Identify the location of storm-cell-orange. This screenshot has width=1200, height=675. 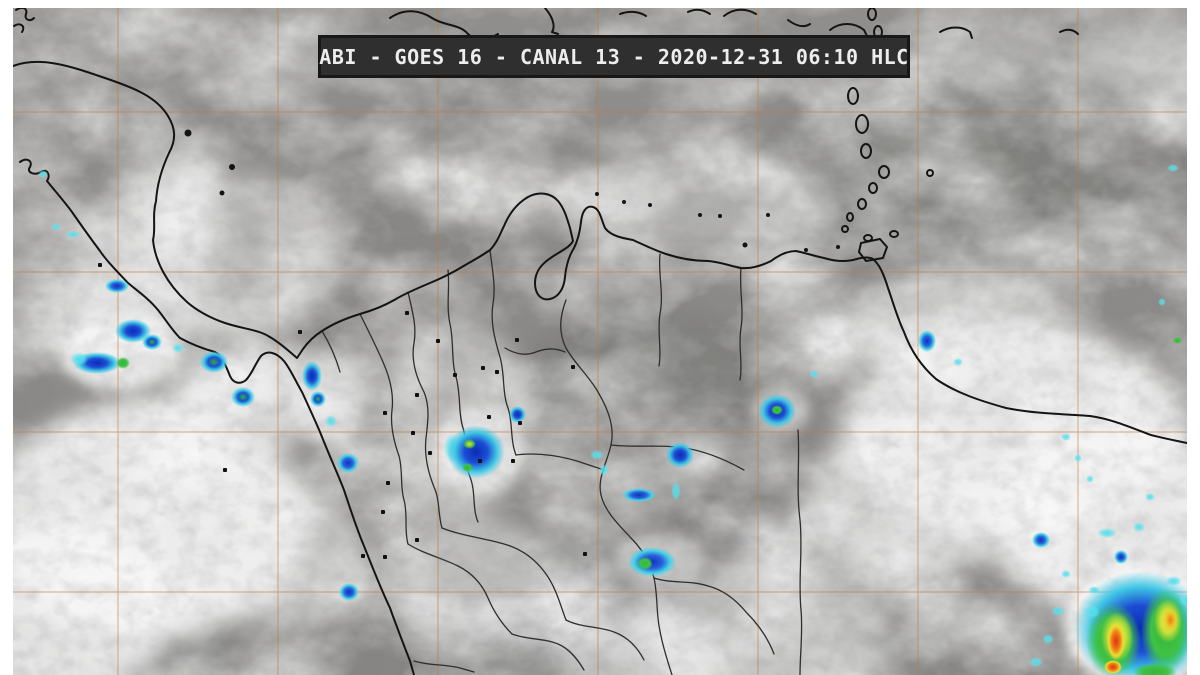
(1170, 620).